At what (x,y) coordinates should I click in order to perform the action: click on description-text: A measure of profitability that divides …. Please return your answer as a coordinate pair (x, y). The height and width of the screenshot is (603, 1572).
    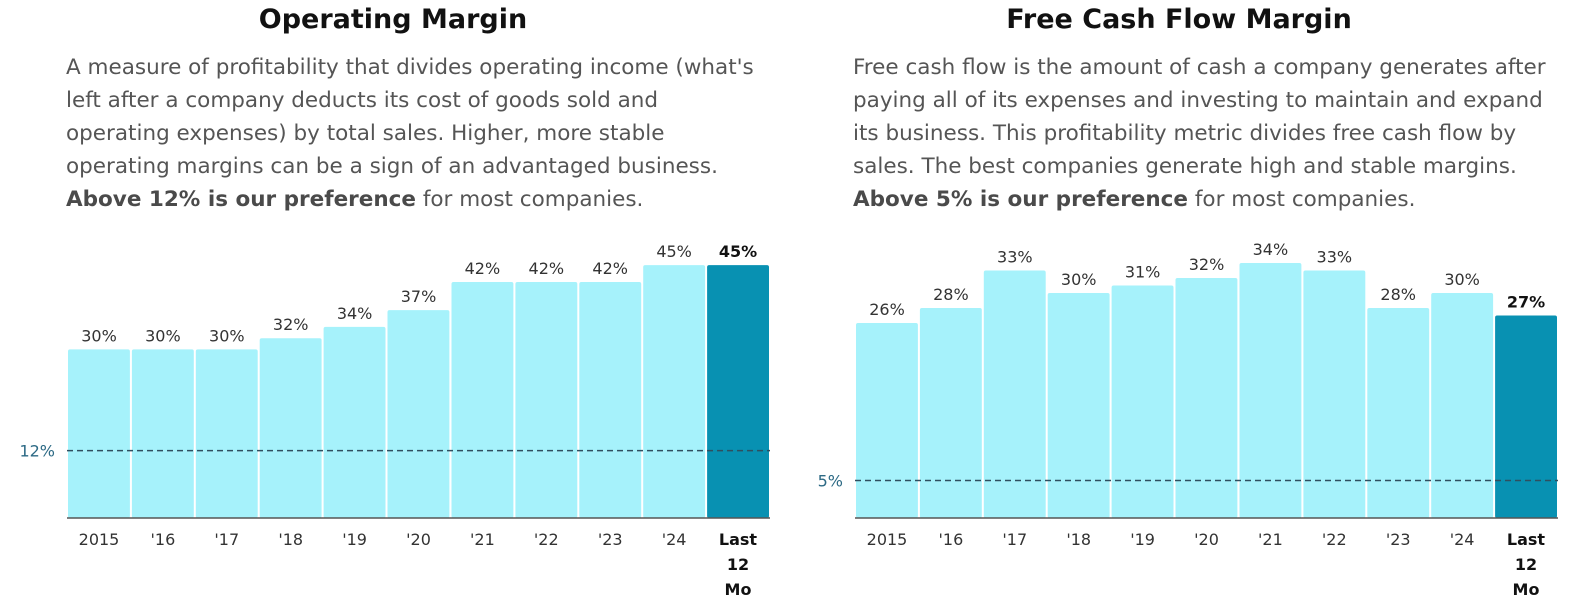
    Looking at the image, I should click on (410, 117).